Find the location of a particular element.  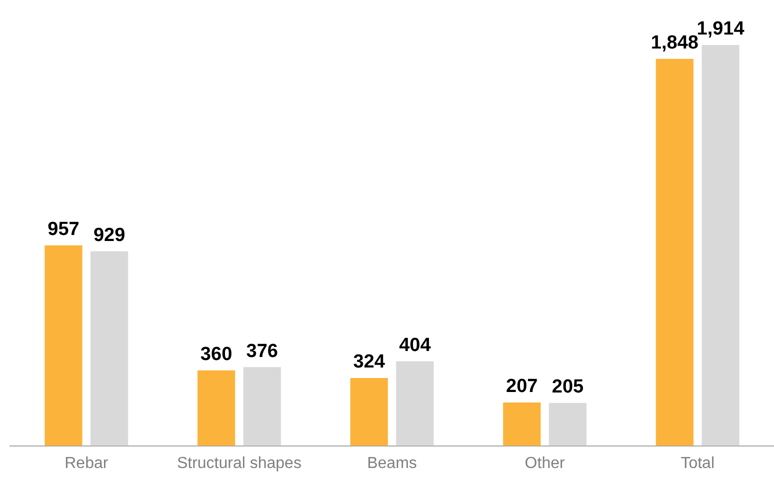

x-tick-label: Other is located at coordinates (545, 463).